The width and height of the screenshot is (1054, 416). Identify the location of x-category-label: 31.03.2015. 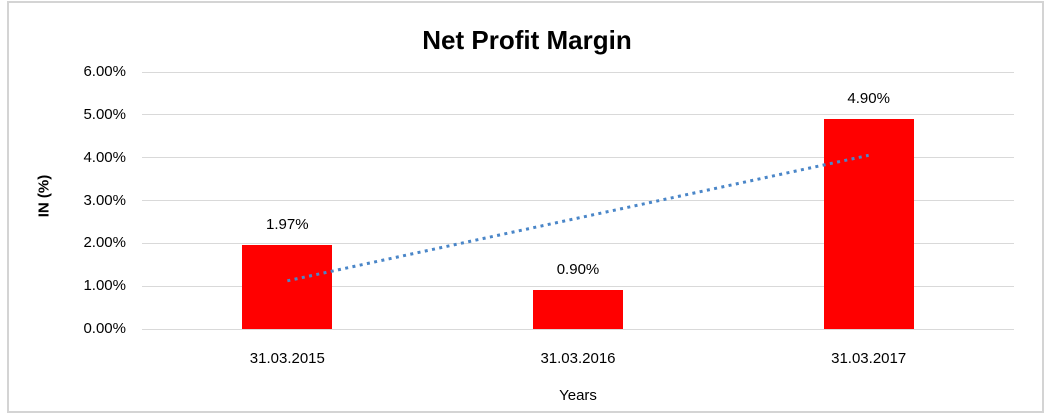
(287, 358).